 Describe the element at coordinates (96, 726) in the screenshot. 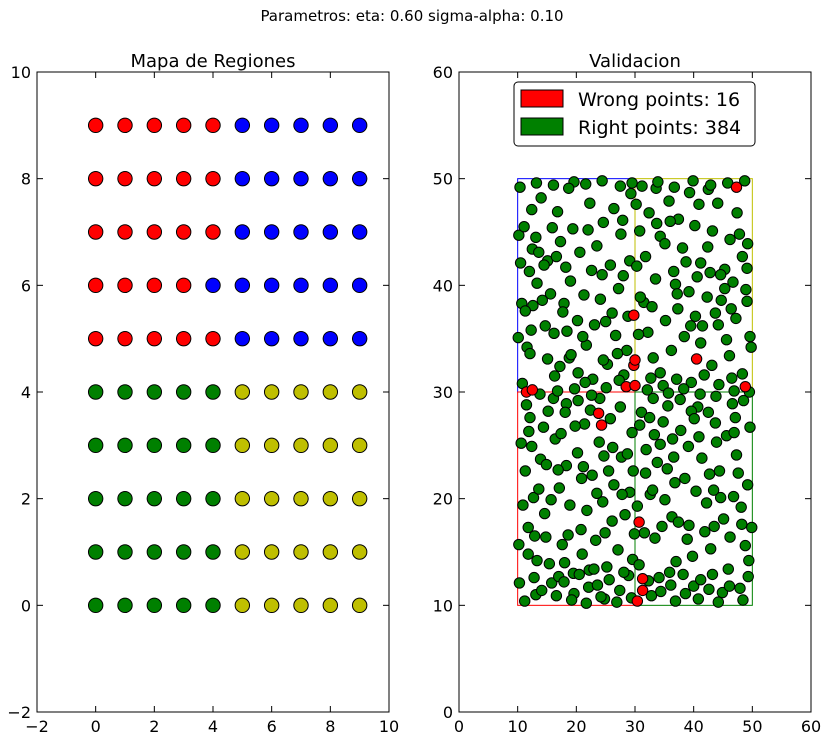

I see `left-x-tick-label: 0` at that location.